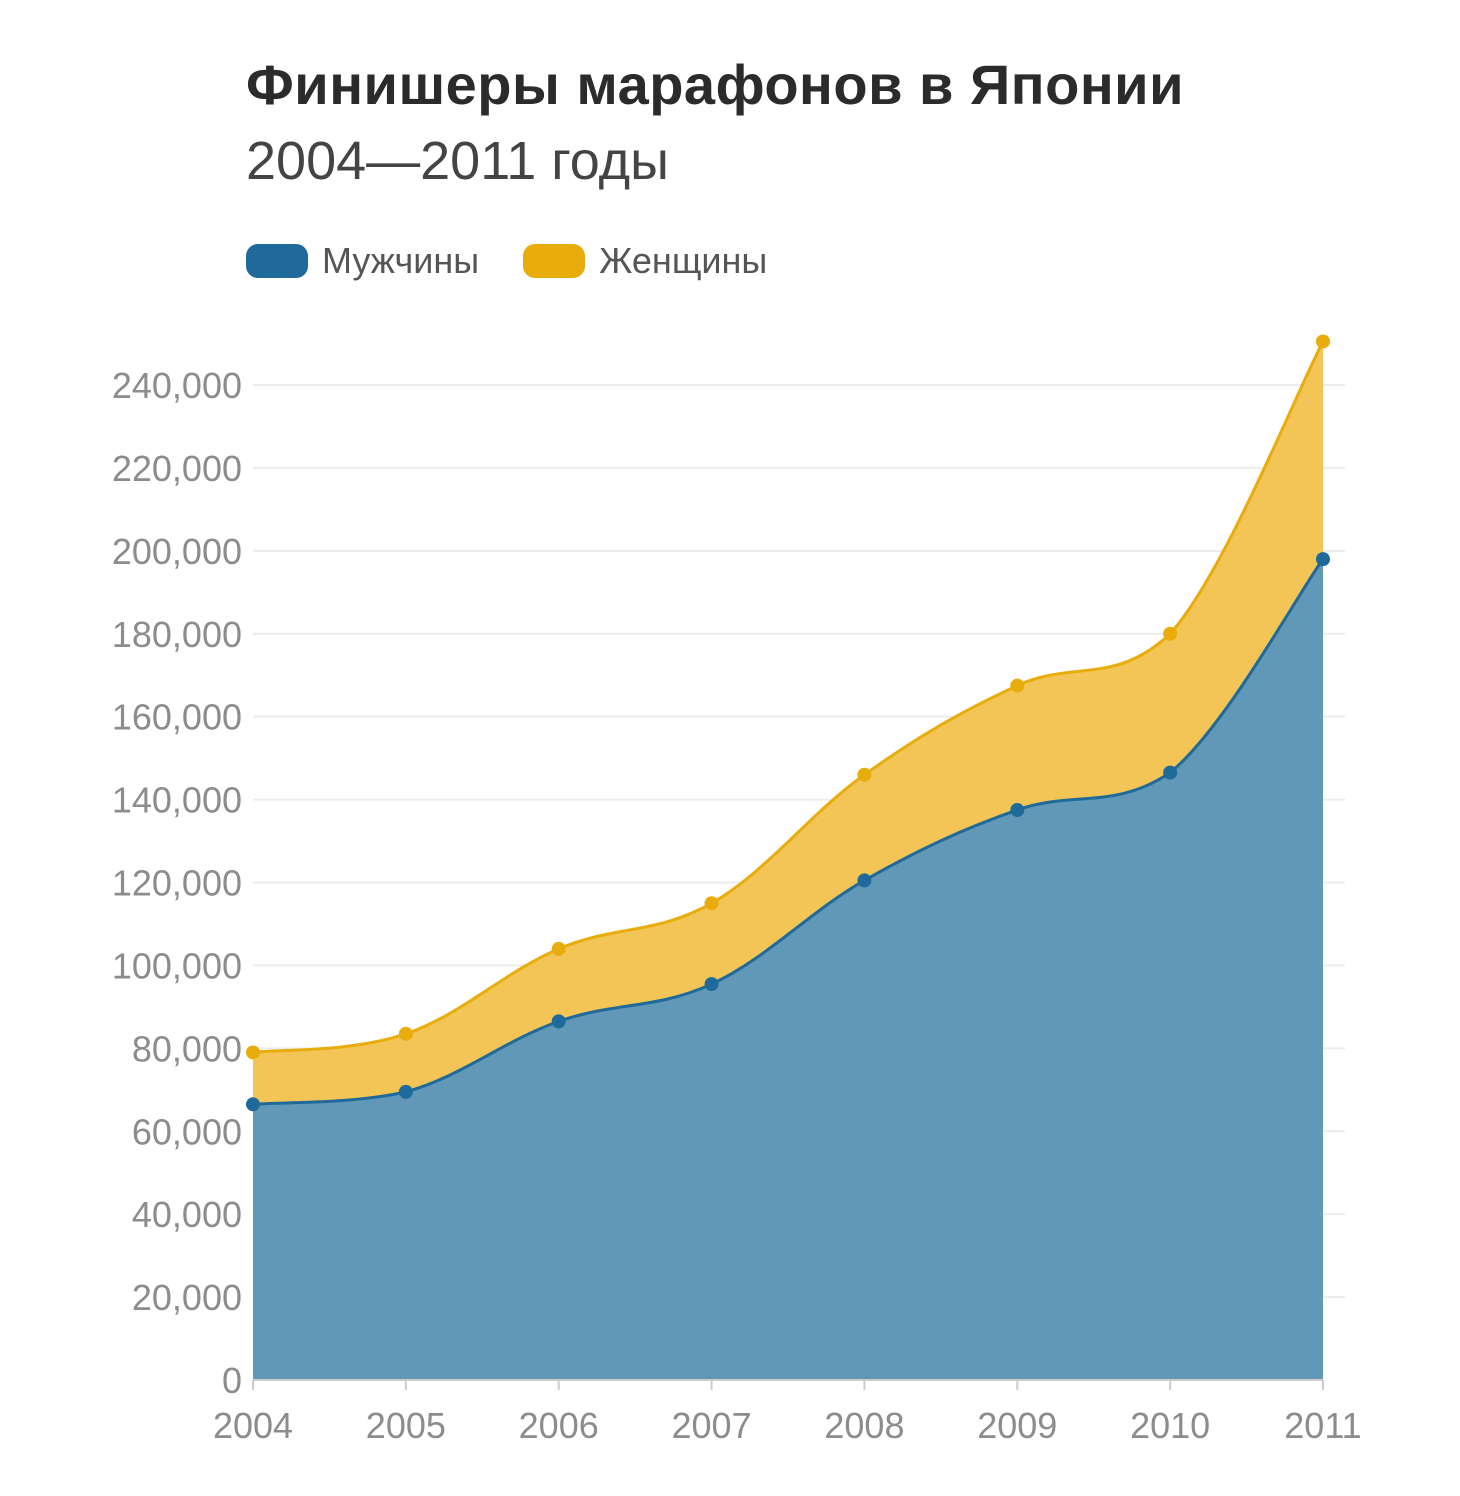 The width and height of the screenshot is (1460, 1496). Describe the element at coordinates (187, 1131) in the screenshot. I see `y-tick-label: 60,000` at that location.